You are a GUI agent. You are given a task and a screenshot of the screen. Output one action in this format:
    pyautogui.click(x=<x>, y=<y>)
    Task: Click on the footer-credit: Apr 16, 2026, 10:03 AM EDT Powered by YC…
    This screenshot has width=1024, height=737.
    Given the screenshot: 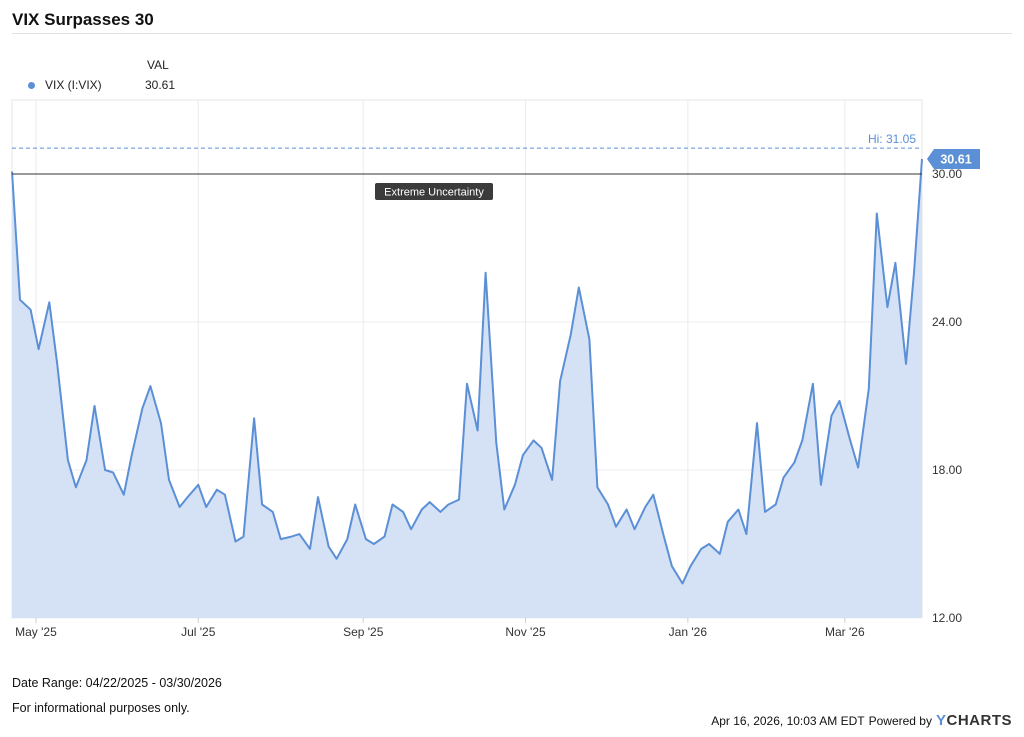 What is the action you would take?
    pyautogui.click(x=861, y=720)
    